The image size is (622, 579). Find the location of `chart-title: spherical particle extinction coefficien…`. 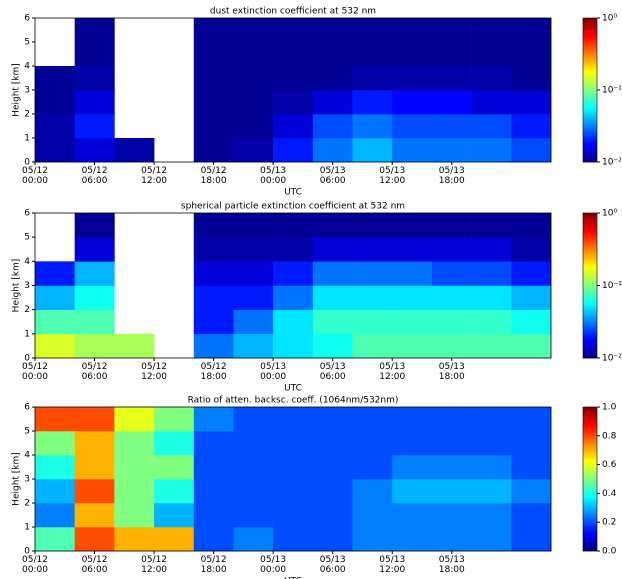

chart-title: spherical particle extinction coefficien… is located at coordinates (293, 207).